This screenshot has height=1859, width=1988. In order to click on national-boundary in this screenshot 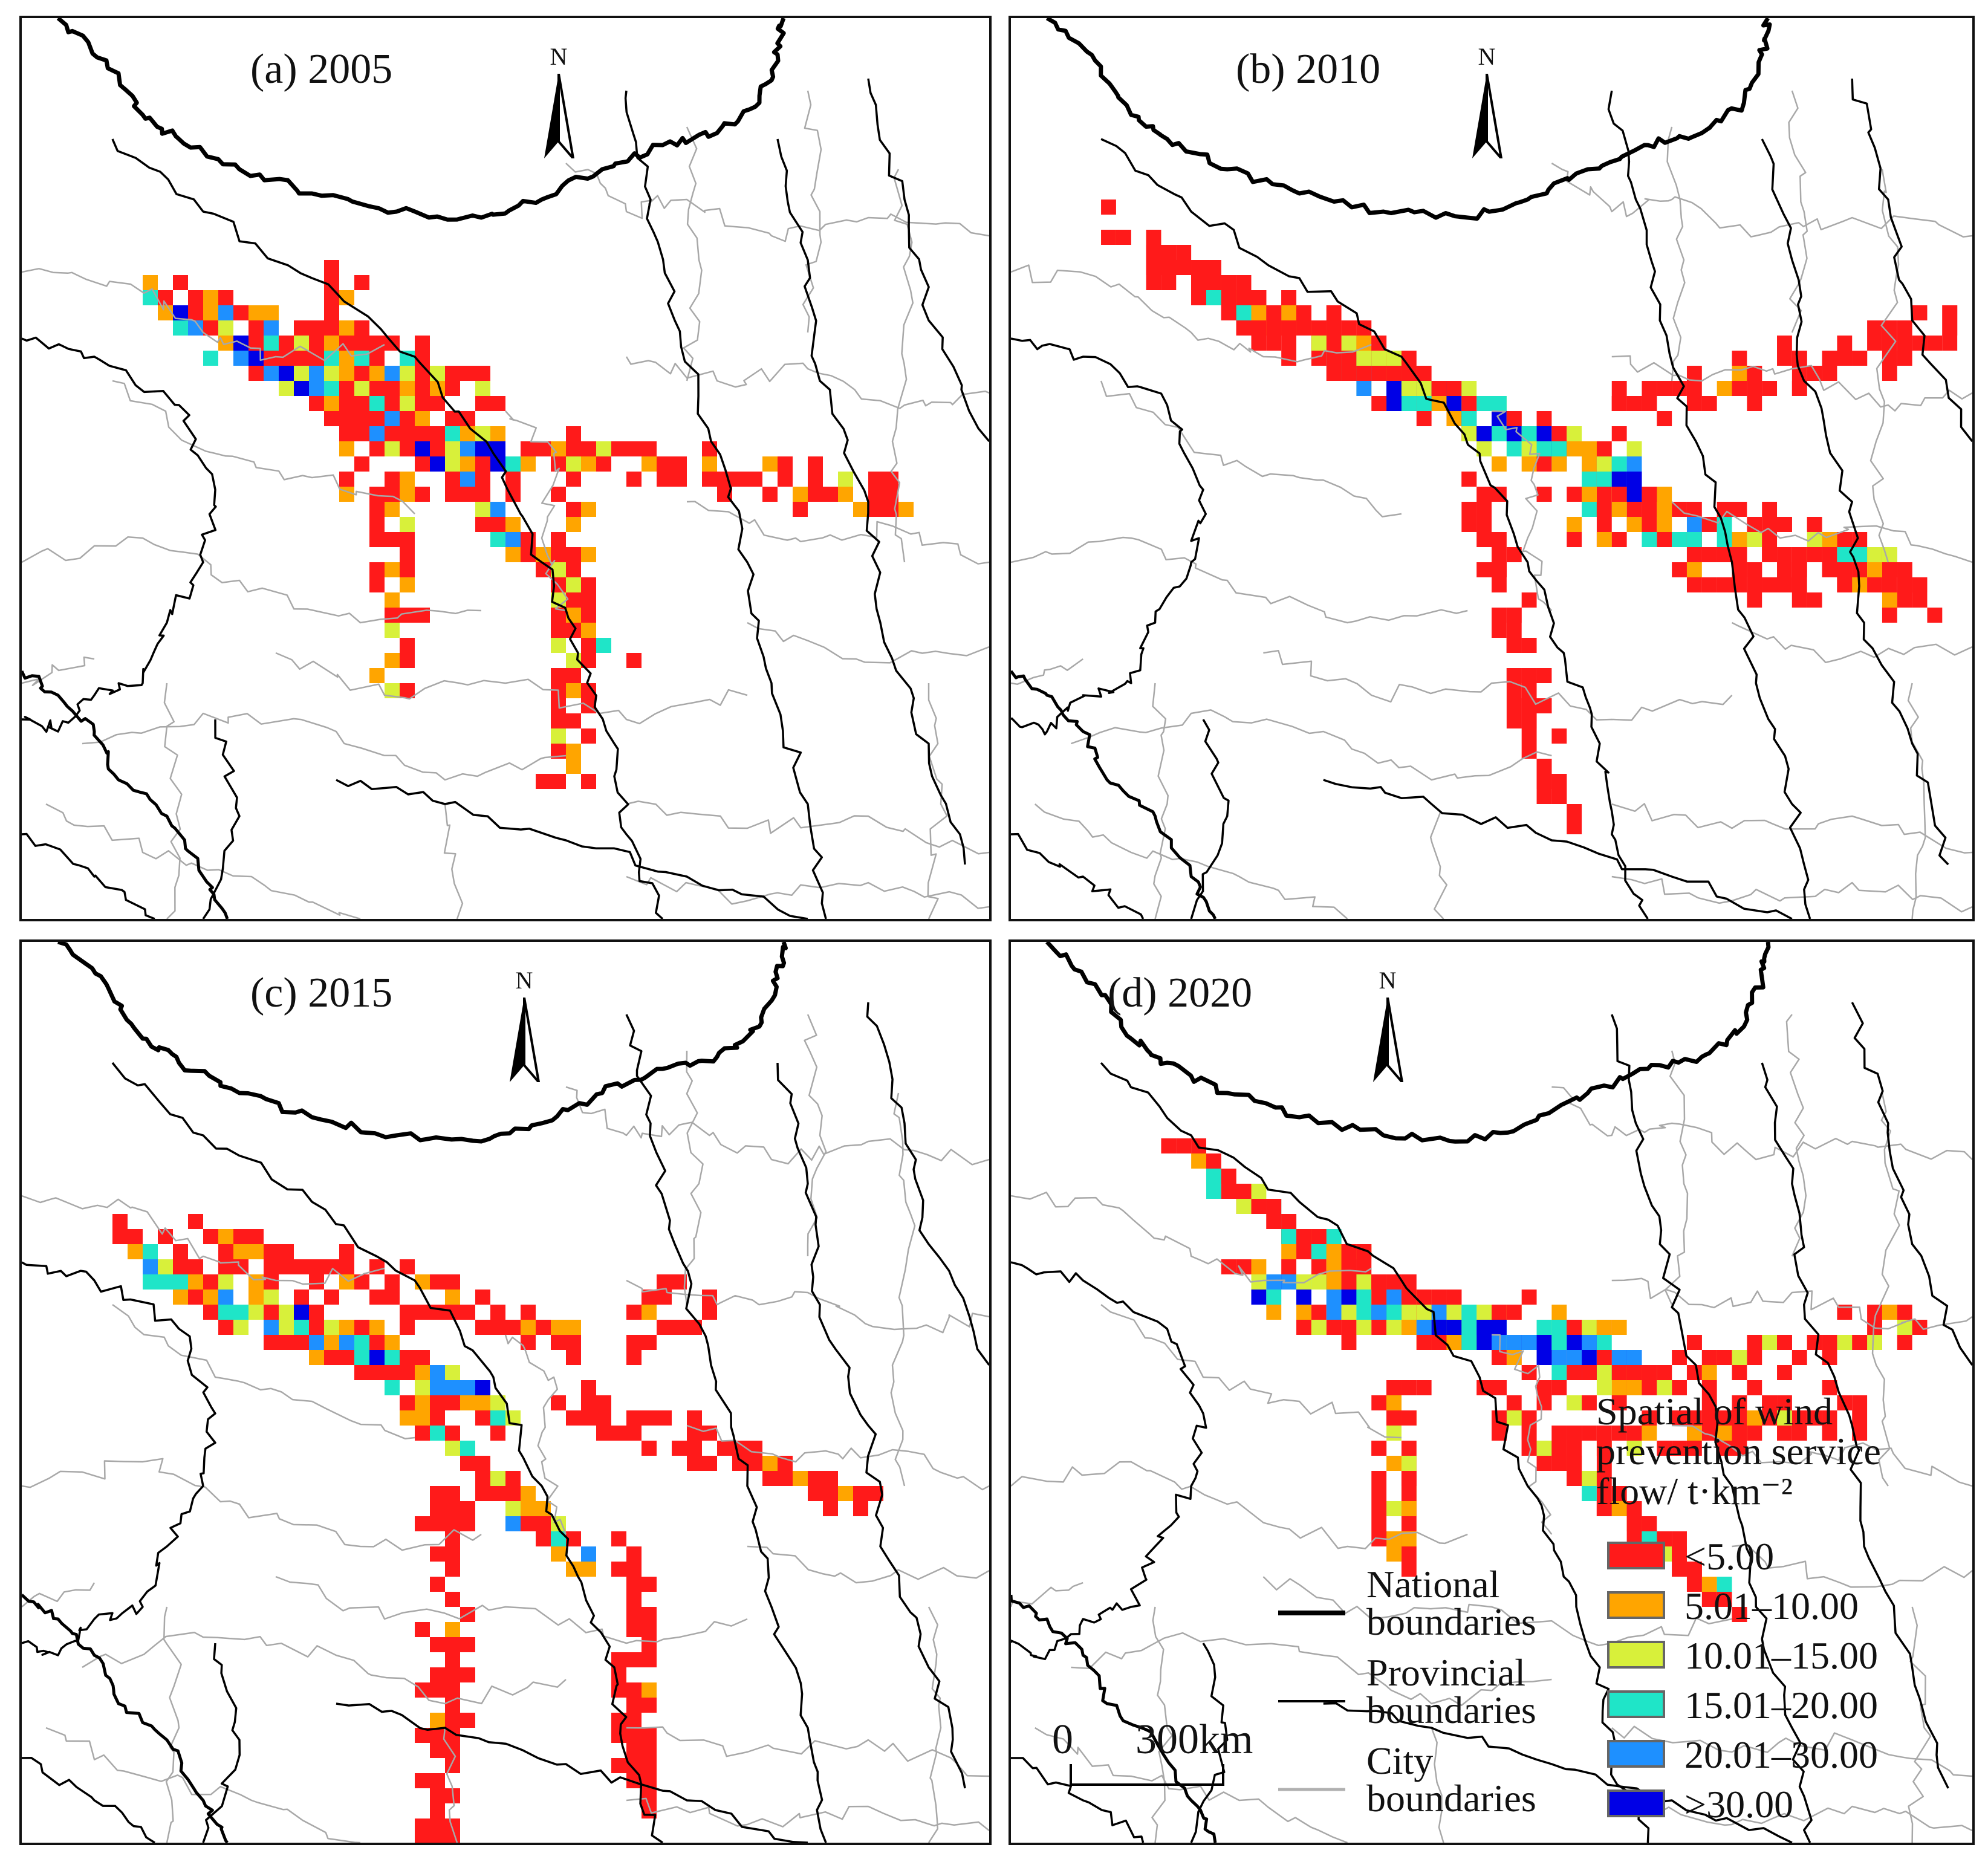, I will do `click(125, 794)`.